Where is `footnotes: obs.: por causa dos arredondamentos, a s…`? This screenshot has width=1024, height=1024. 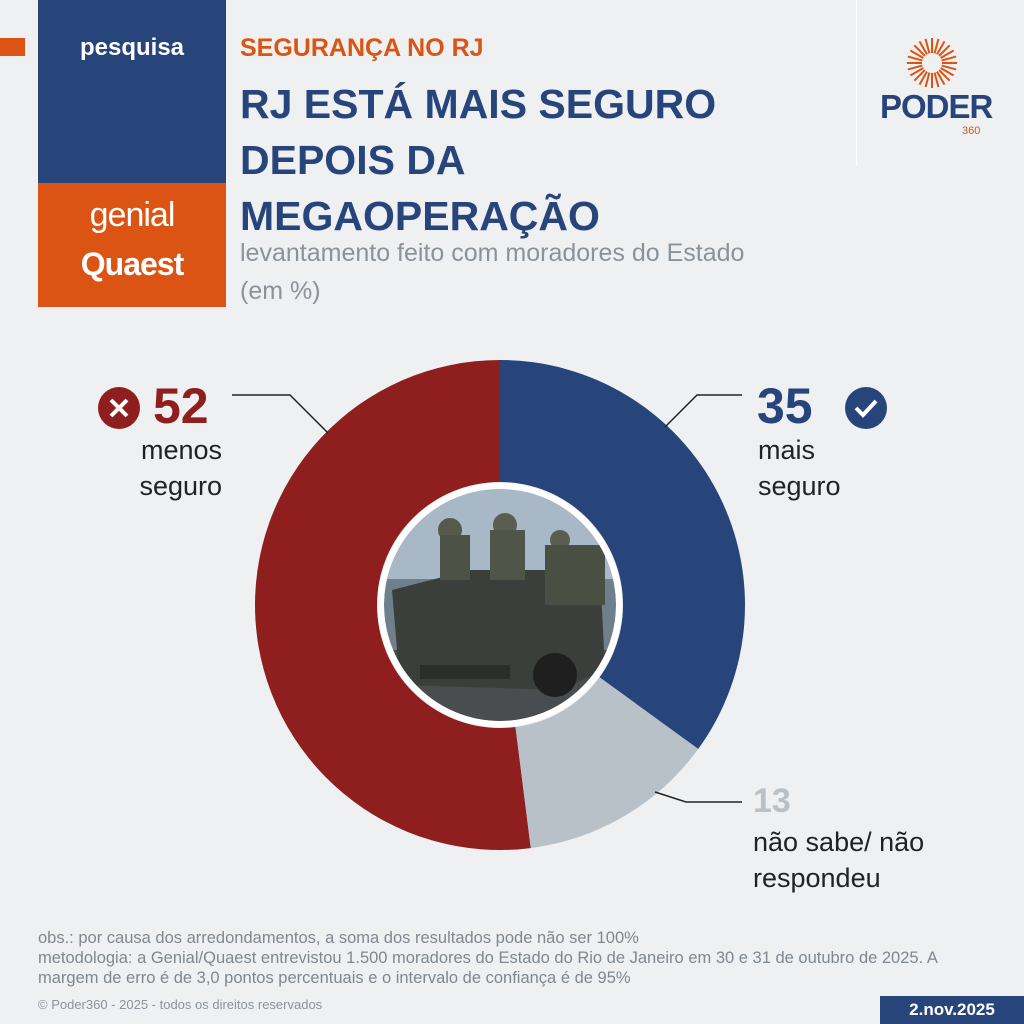
footnotes: obs.: por causa dos arredondamentos, a s… is located at coordinates (518, 958).